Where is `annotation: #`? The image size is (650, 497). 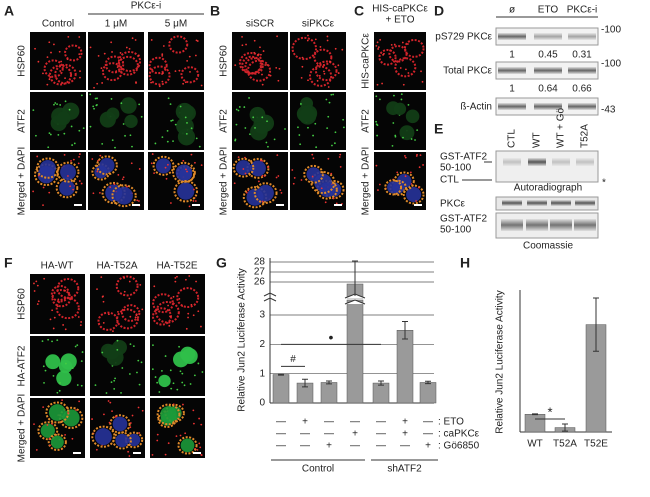 annotation: # is located at coordinates (293, 359).